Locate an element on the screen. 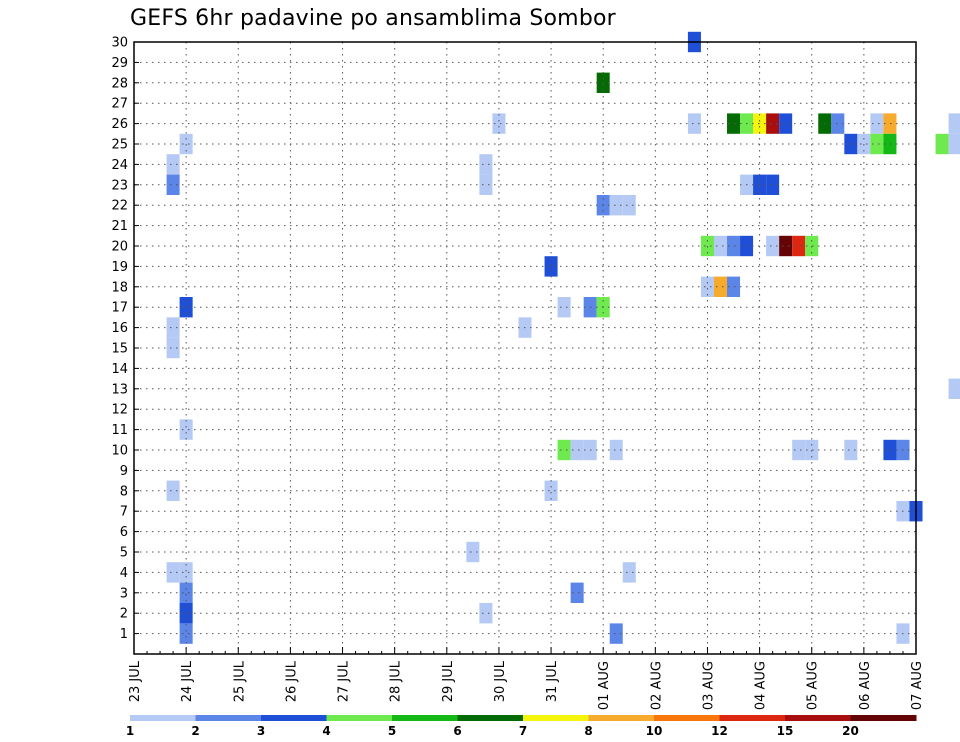  legend-label: 4 is located at coordinates (326, 731).